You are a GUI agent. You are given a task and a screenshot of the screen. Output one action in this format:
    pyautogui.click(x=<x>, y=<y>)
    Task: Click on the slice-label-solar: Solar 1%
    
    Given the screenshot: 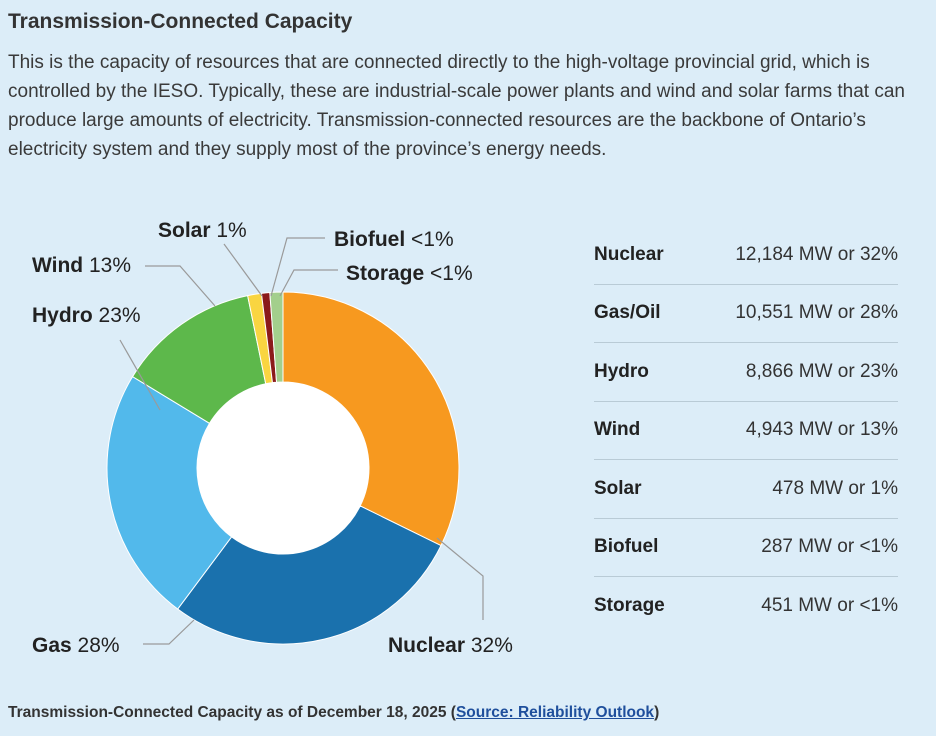 What is the action you would take?
    pyautogui.click(x=202, y=230)
    